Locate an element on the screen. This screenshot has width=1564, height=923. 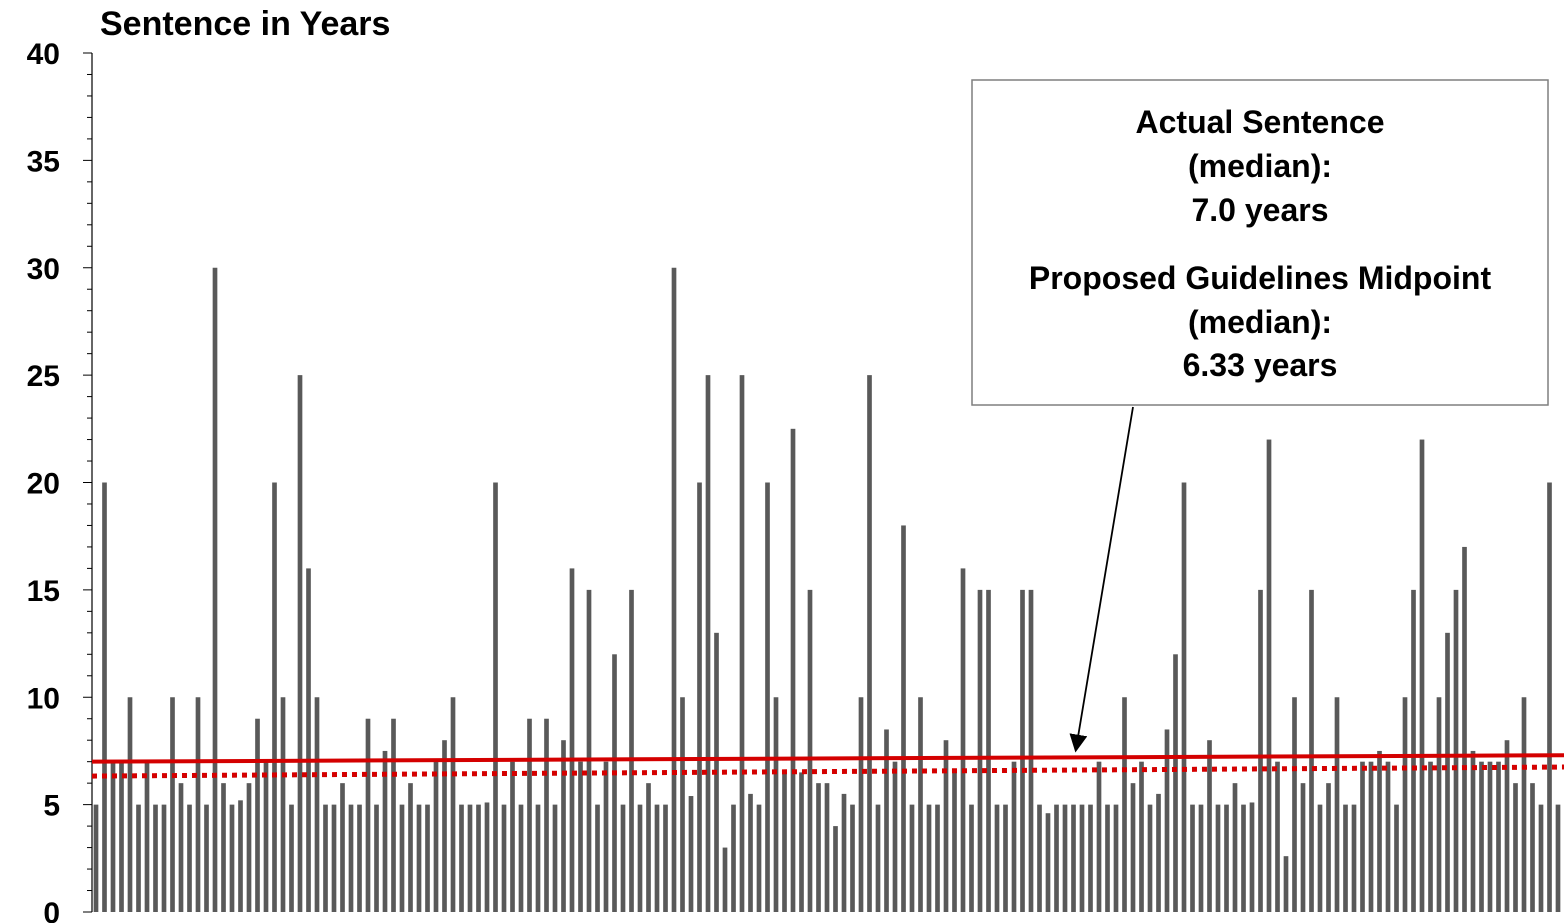
y-tick-label: 35 is located at coordinates (43, 161).